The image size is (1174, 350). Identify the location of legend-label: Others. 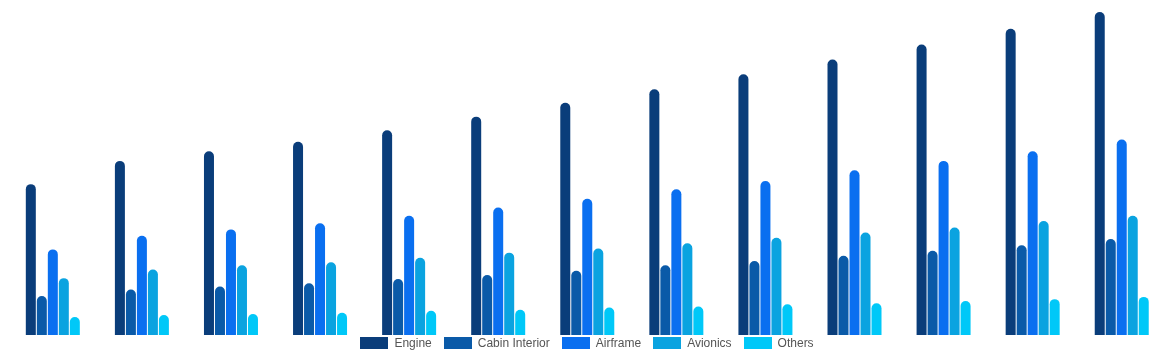
(795, 343).